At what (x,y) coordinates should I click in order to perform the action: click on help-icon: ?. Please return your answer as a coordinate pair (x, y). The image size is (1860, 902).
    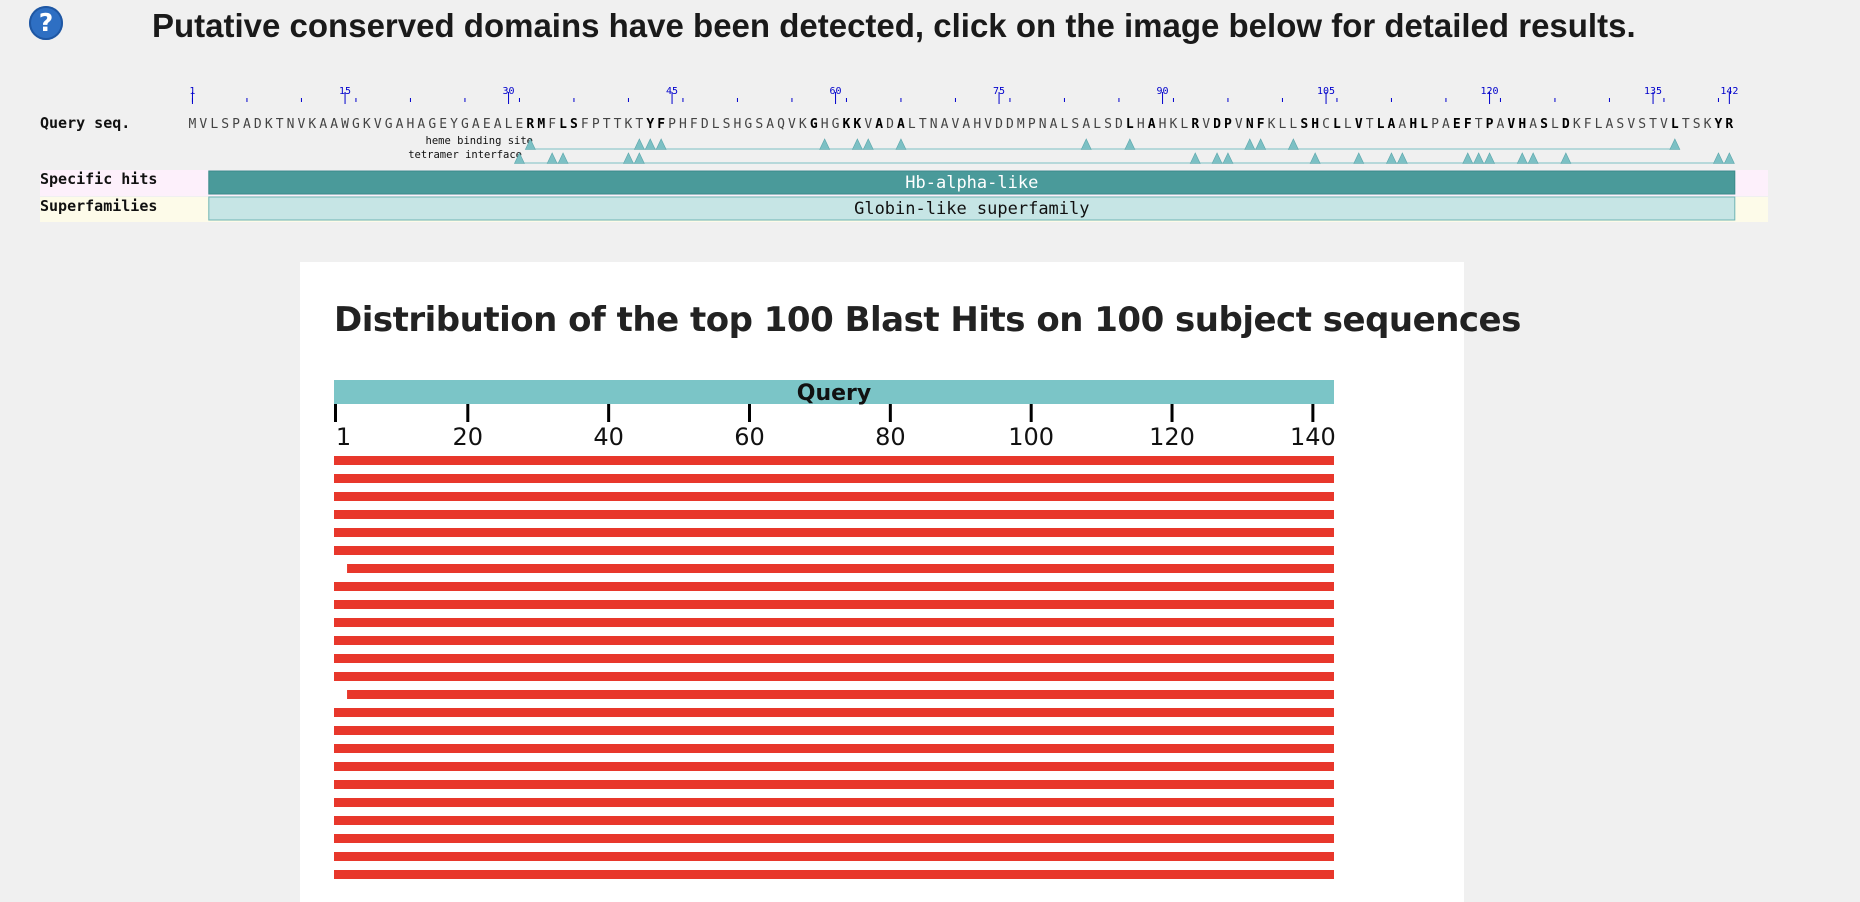
    Looking at the image, I should click on (46, 23).